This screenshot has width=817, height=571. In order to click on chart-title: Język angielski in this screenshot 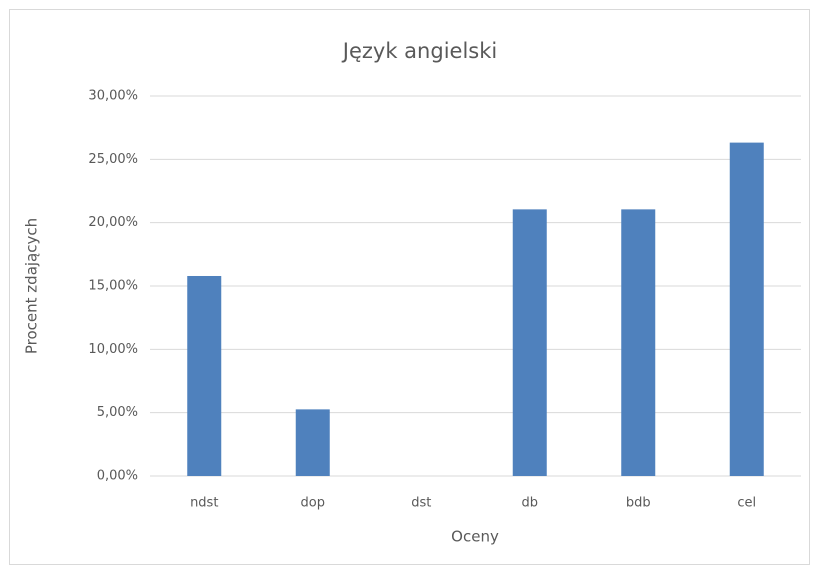, I will do `click(419, 51)`.